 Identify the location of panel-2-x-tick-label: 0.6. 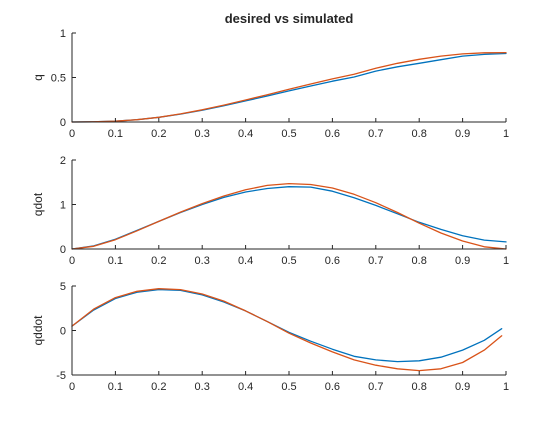
(332, 261).